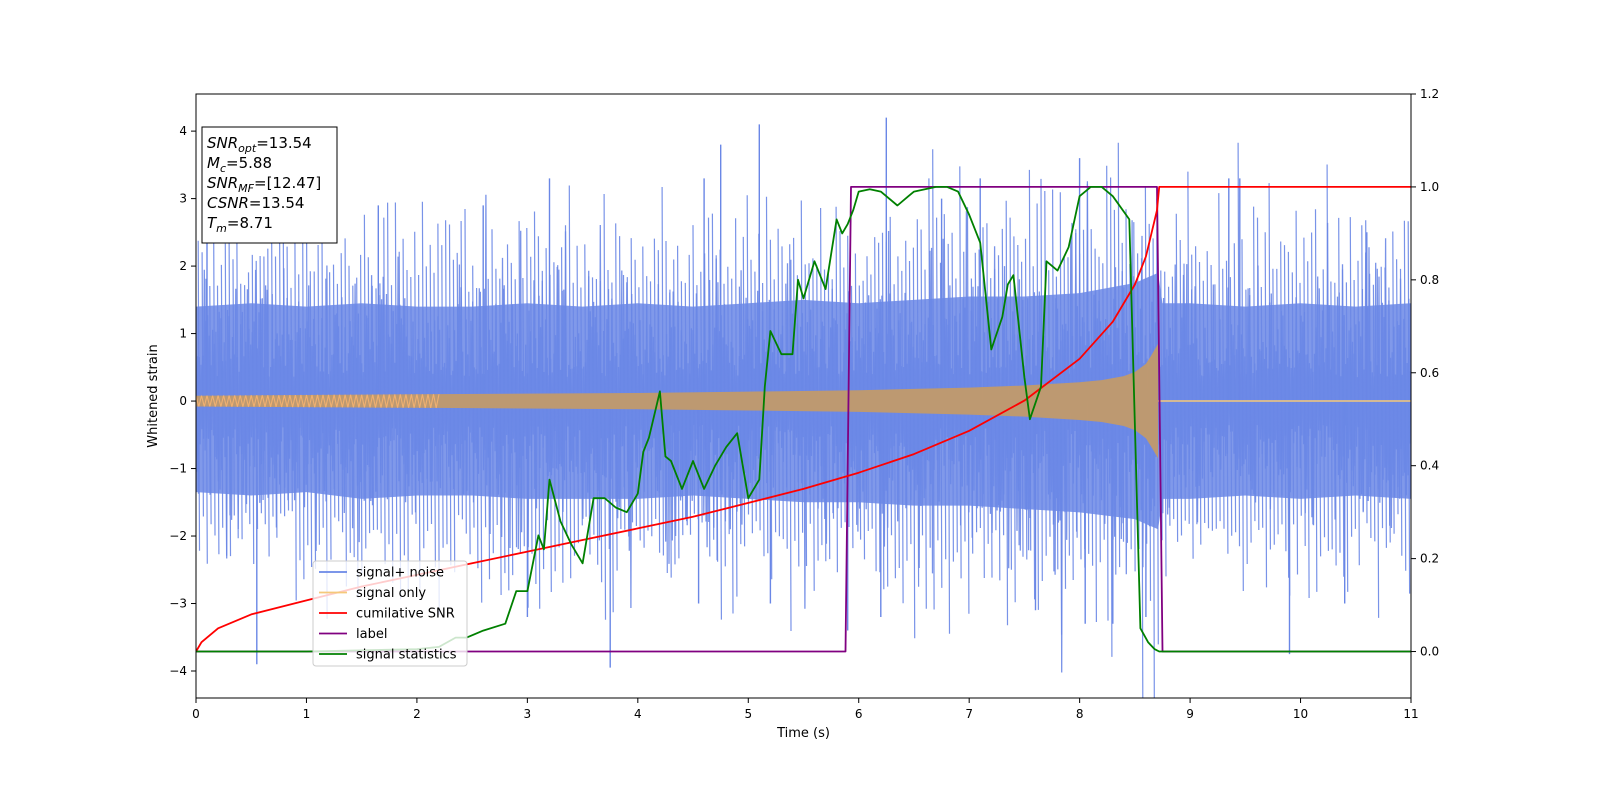 This screenshot has height=800, width=1600. I want to click on x-tick-label: 1, so click(307, 714).